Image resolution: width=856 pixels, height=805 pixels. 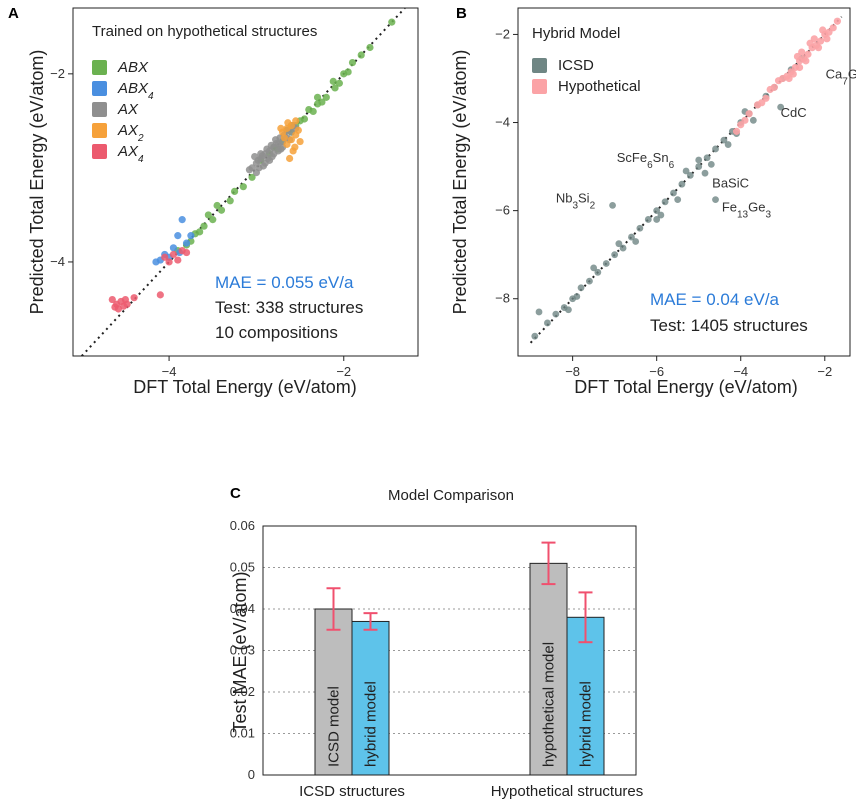 I want to click on legend-label-a: AX4, so click(x=130, y=154).